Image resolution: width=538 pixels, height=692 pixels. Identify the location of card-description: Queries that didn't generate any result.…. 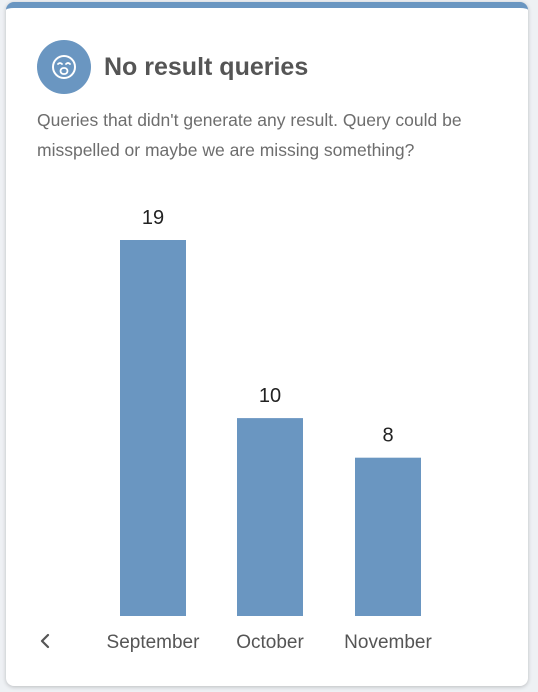
(249, 135).